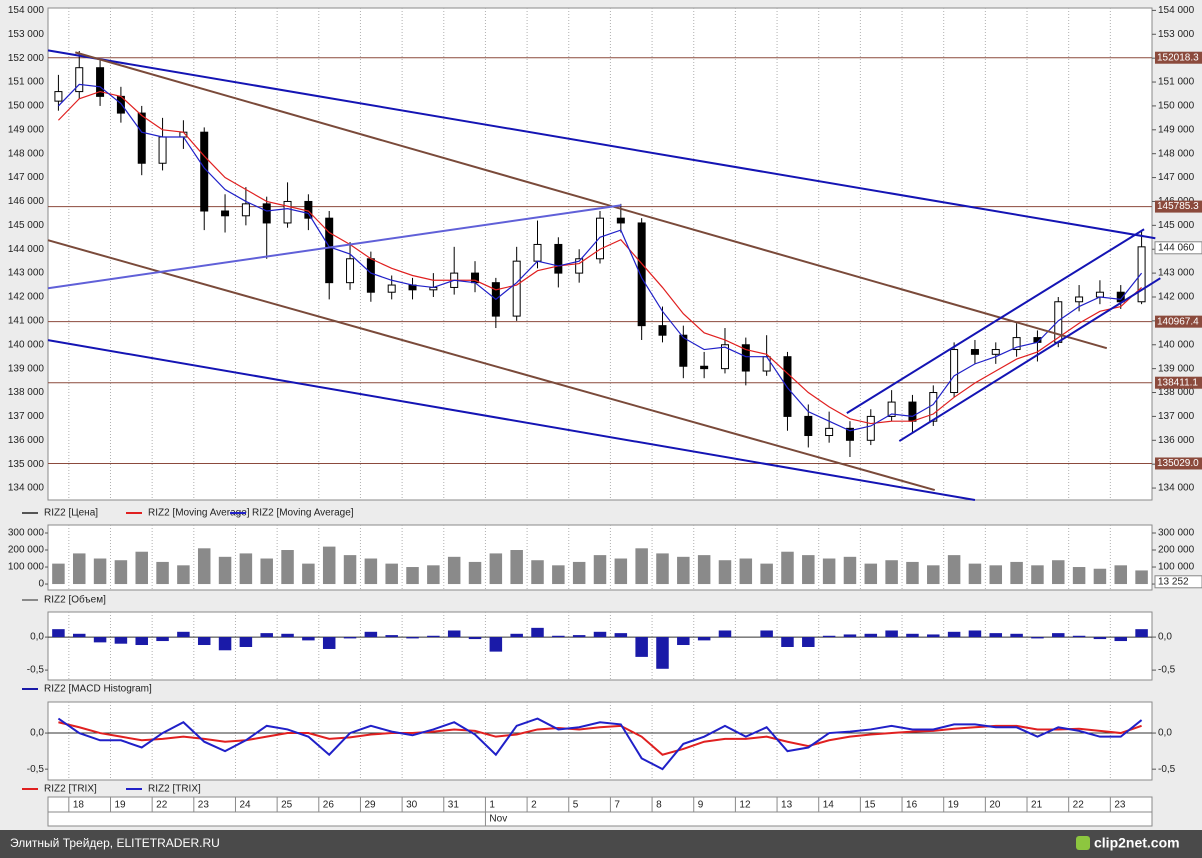 The width and height of the screenshot is (1202, 858). I want to click on last-label: 13 252, so click(1173, 581).